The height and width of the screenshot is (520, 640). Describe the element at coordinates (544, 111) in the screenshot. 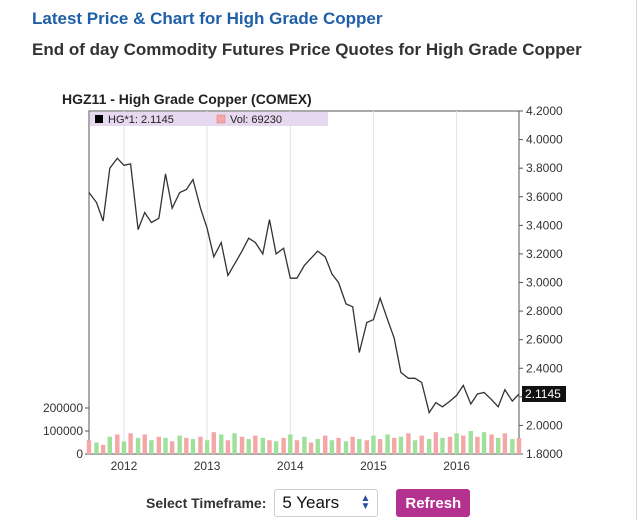

I see `price-tick-label: 4.2000` at that location.